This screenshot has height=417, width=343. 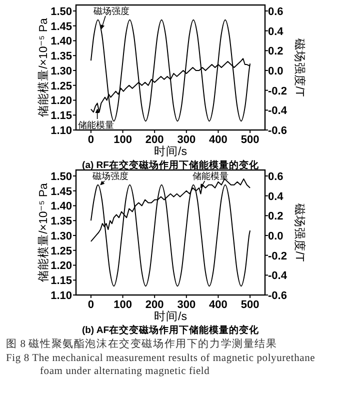 What do you see at coordinates (141, 345) in the screenshot?
I see `caption: 图 8 磁性聚氨酯泡沫在交变磁场作用下的力学测量结果` at bounding box center [141, 345].